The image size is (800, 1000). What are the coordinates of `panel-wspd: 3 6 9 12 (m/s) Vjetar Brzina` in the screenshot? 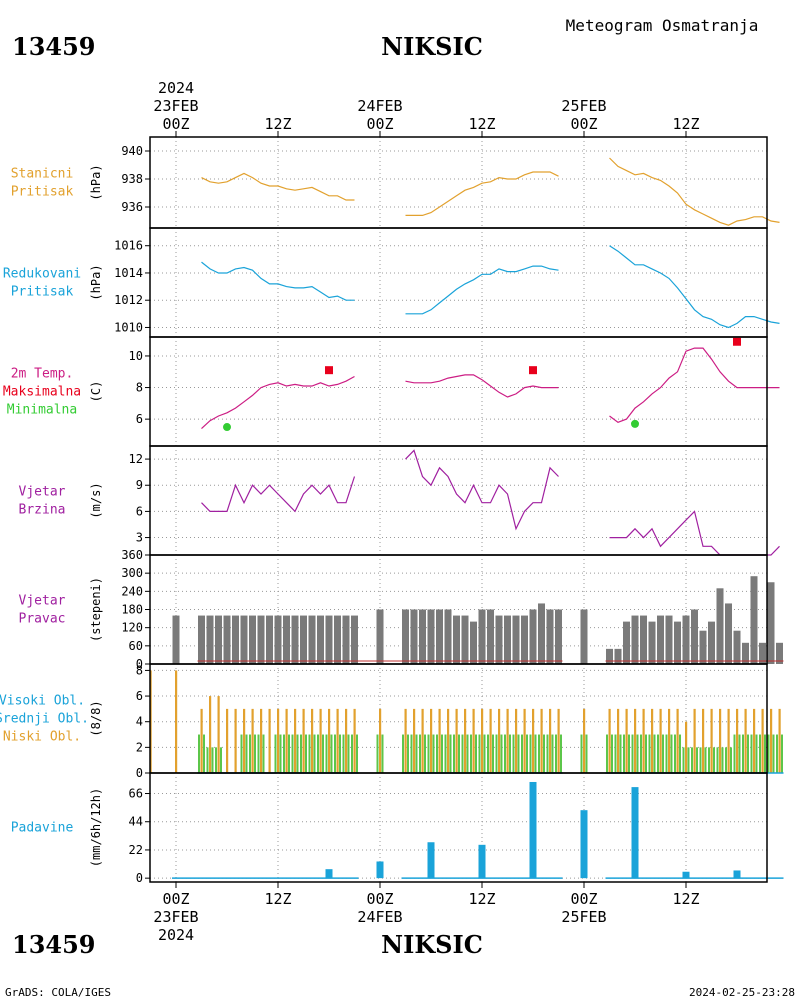 It's located at (399, 500).